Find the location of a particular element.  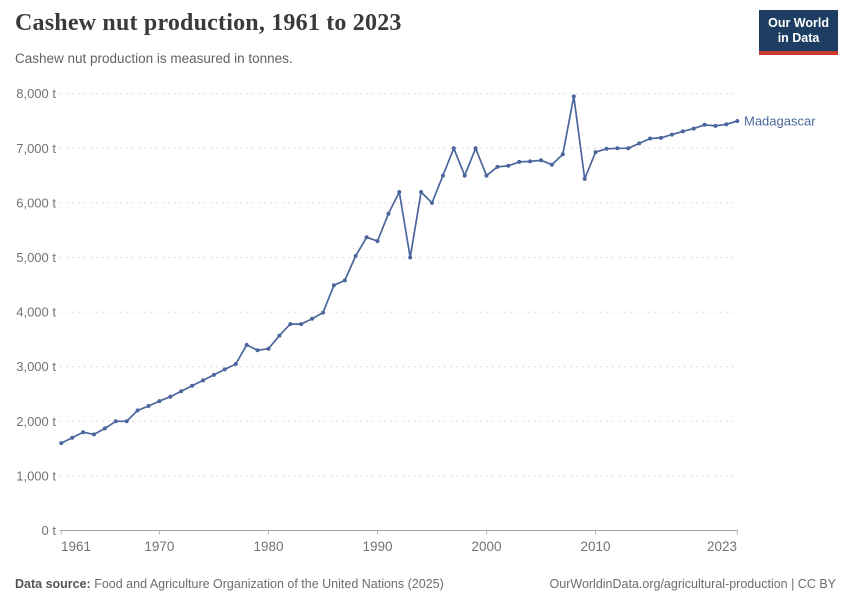

owid-logo-line1: Our World is located at coordinates (798, 23).